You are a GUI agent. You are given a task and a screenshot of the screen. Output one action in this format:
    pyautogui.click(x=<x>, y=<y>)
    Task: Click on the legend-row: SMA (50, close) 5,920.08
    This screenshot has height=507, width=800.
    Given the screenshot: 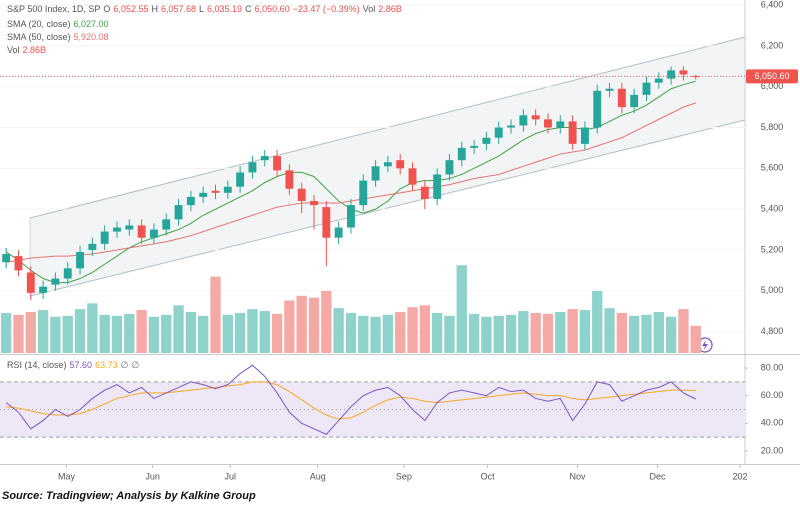 What is the action you would take?
    pyautogui.click(x=58, y=37)
    